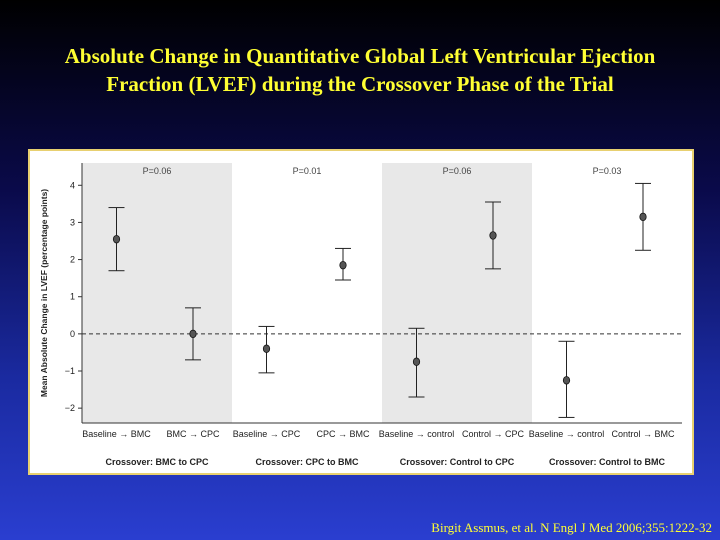 The height and width of the screenshot is (540, 720). Describe the element at coordinates (607, 171) in the screenshot. I see `p-value-label: P=0.03` at that location.